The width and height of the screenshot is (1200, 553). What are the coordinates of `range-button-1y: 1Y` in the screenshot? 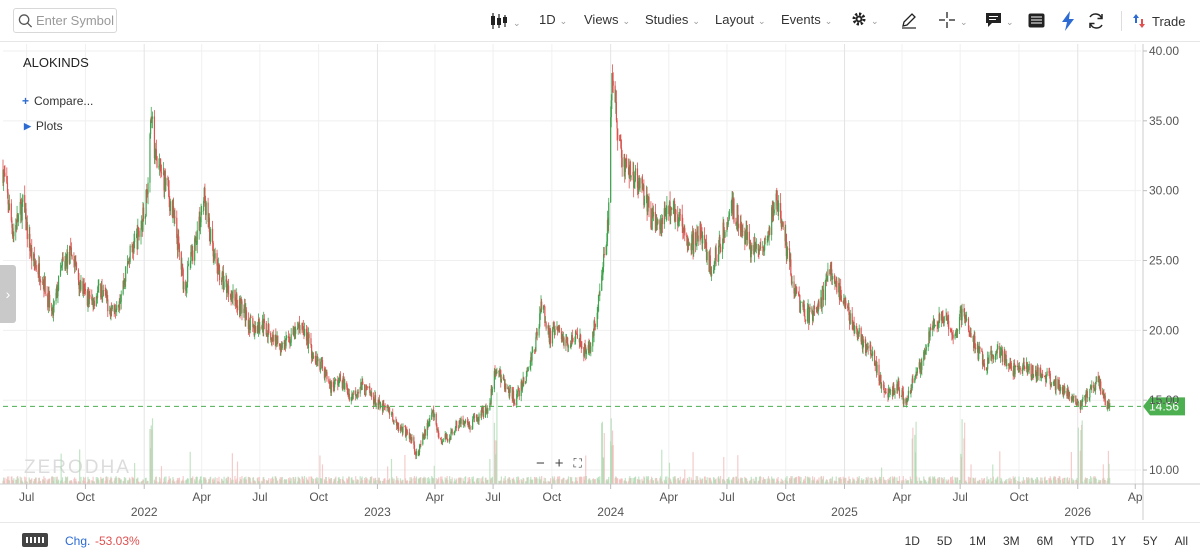 It's located at (1118, 541).